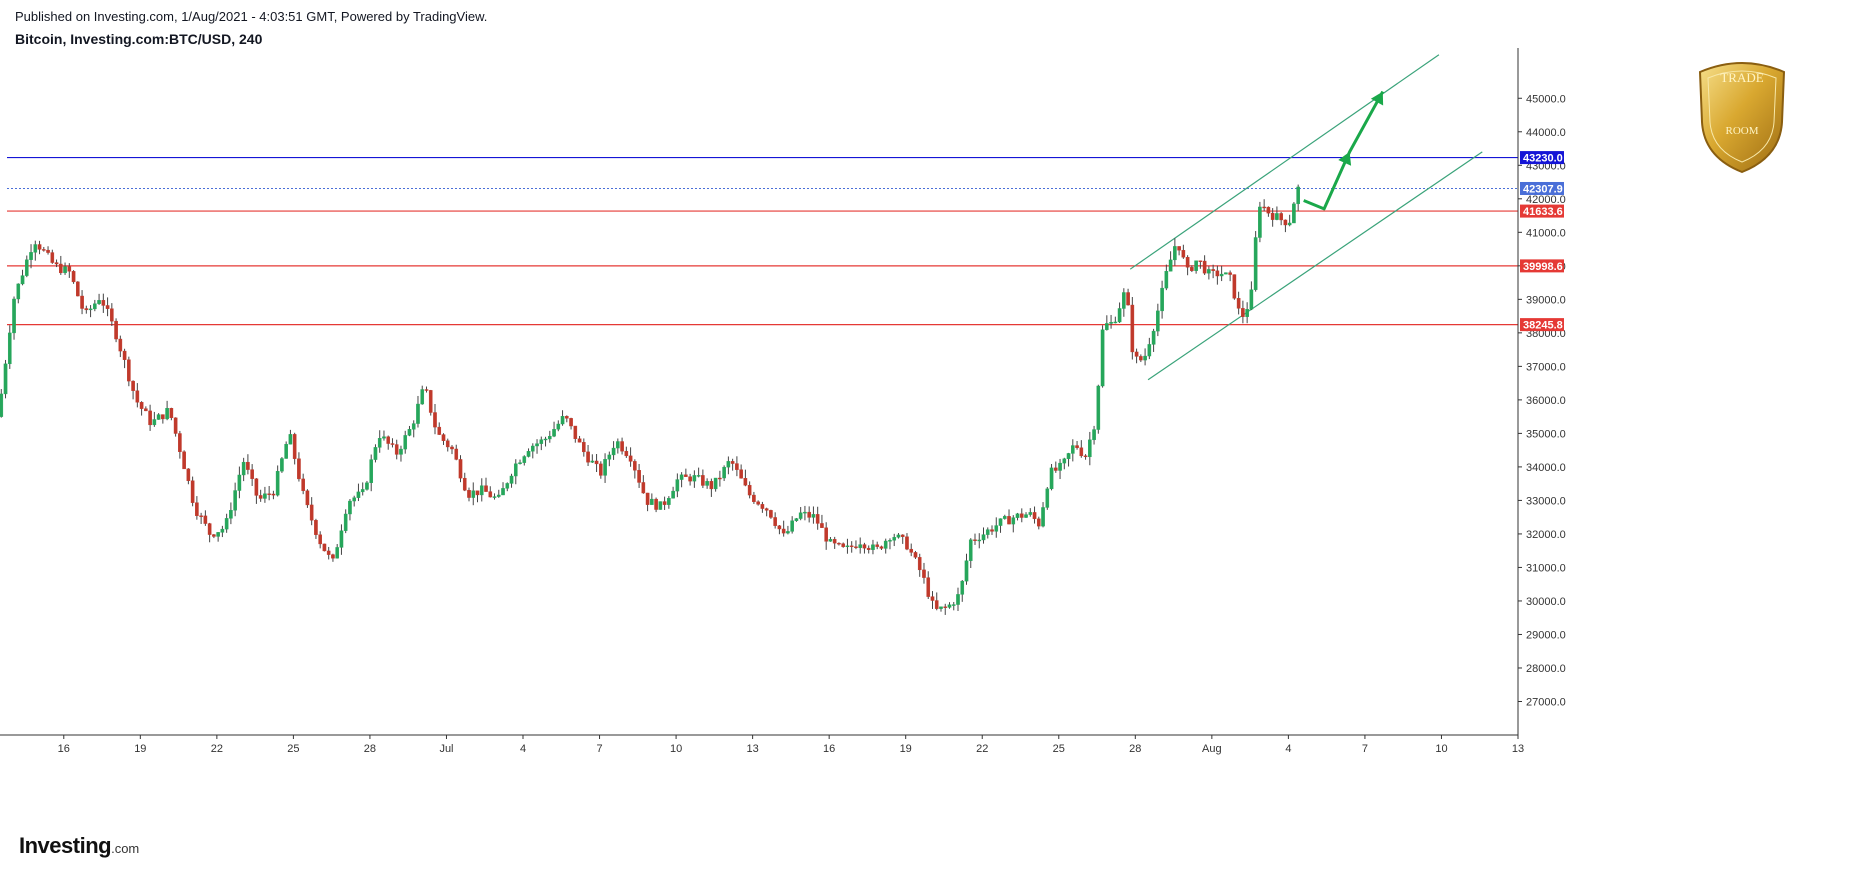 The width and height of the screenshot is (1853, 892). I want to click on y-tick-label: 34000.0, so click(1546, 468).